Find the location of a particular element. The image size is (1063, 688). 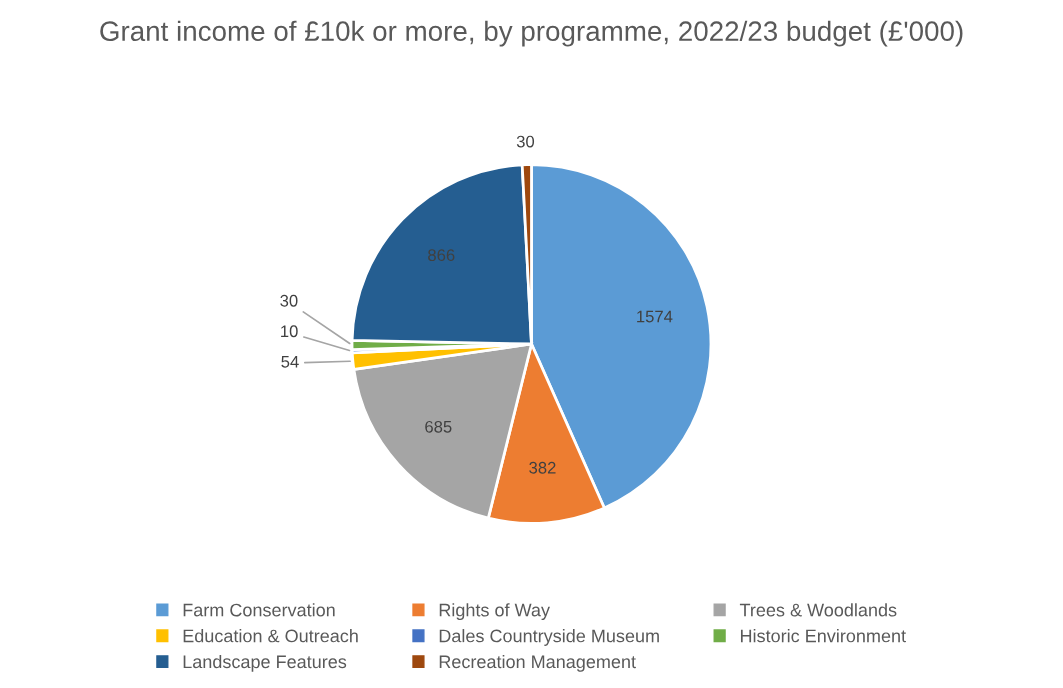

legend-label: Rights of Way is located at coordinates (494, 612).